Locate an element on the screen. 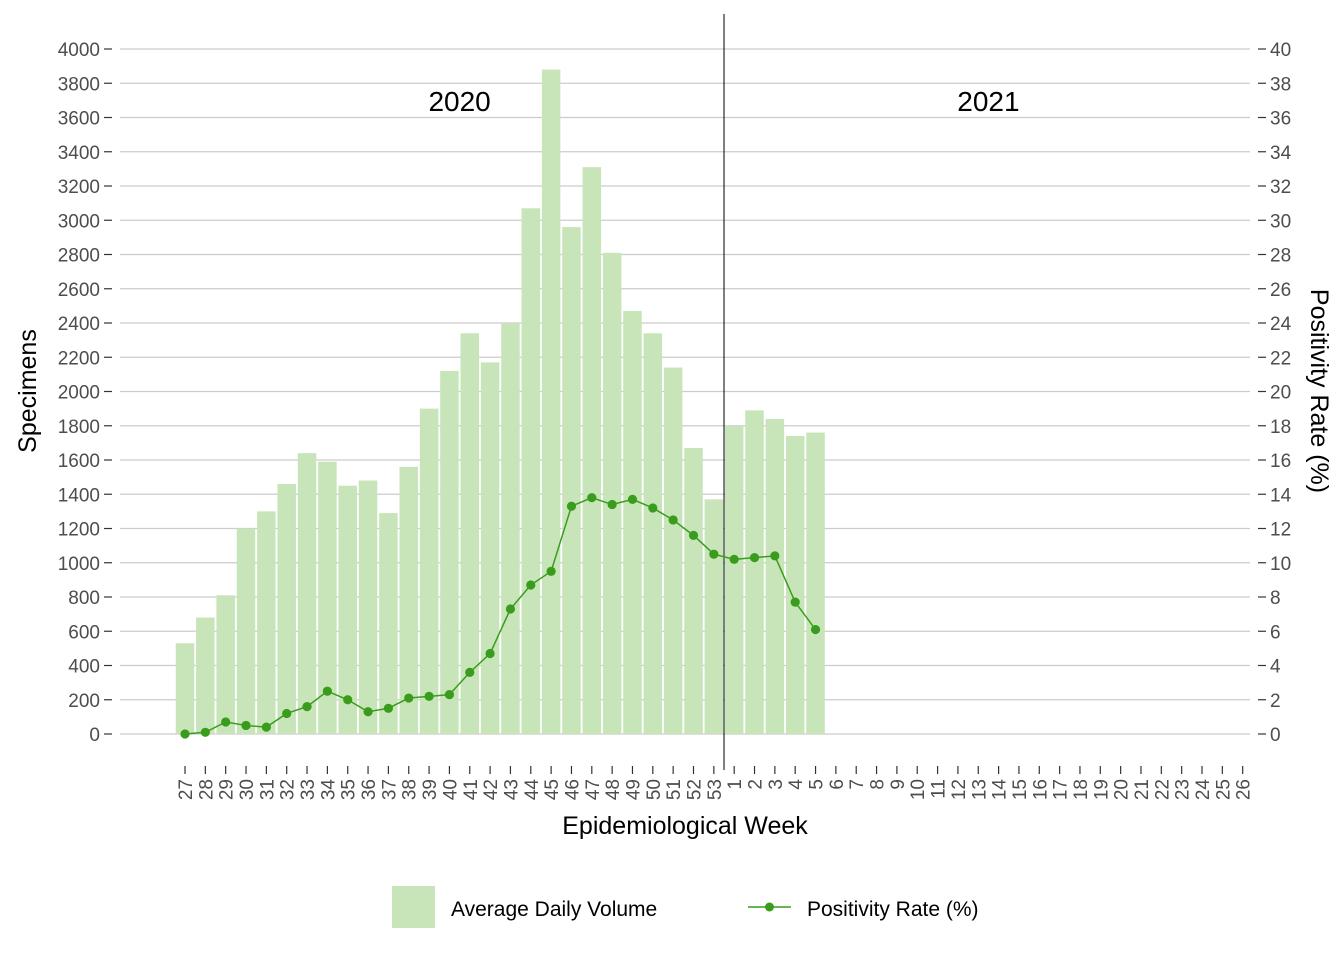 This screenshot has height=960, width=1344. y-tick-label: 4000 is located at coordinates (79, 50).